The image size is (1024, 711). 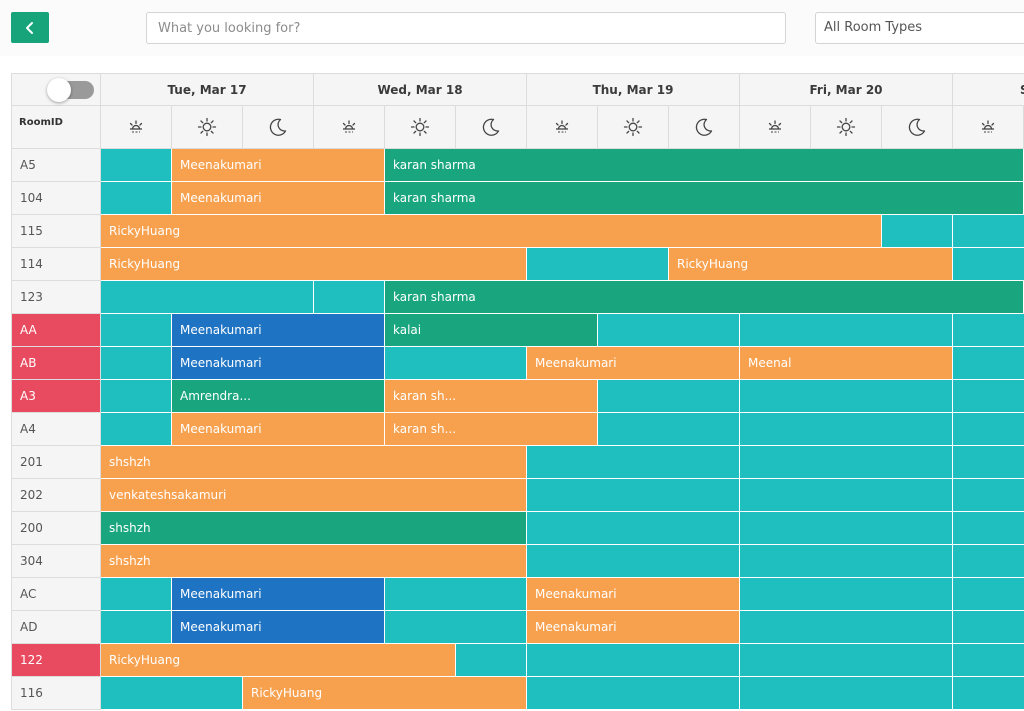 I want to click on view-toggle, so click(x=70, y=90).